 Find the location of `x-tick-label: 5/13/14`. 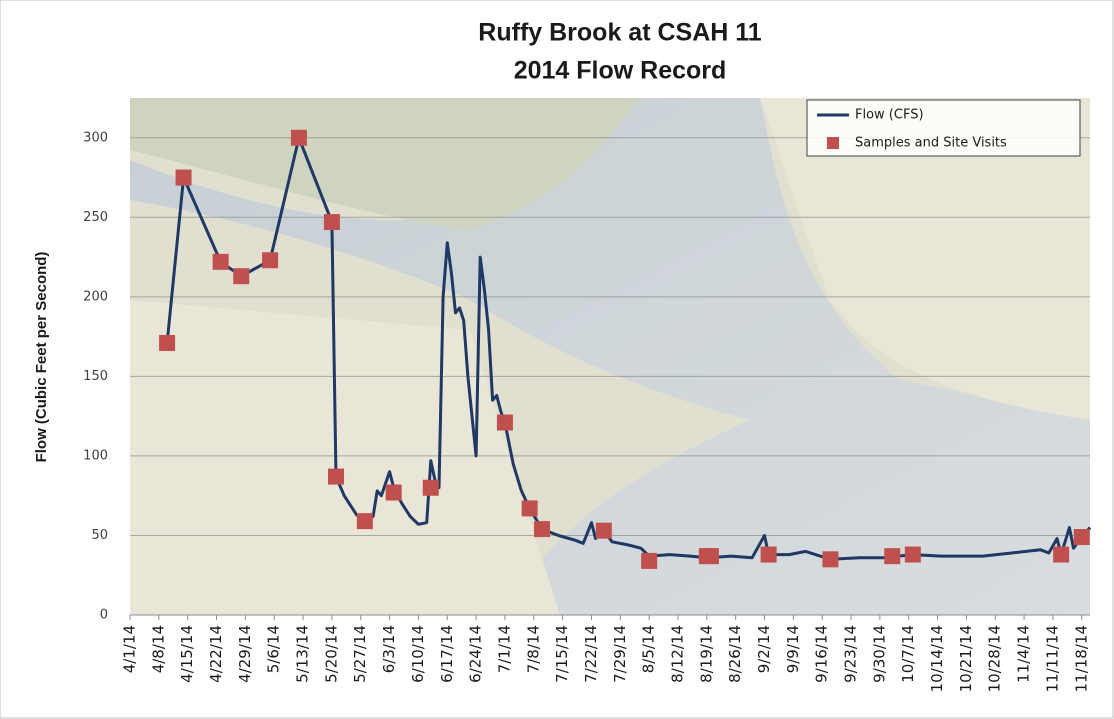

x-tick-label: 5/13/14 is located at coordinates (303, 654).